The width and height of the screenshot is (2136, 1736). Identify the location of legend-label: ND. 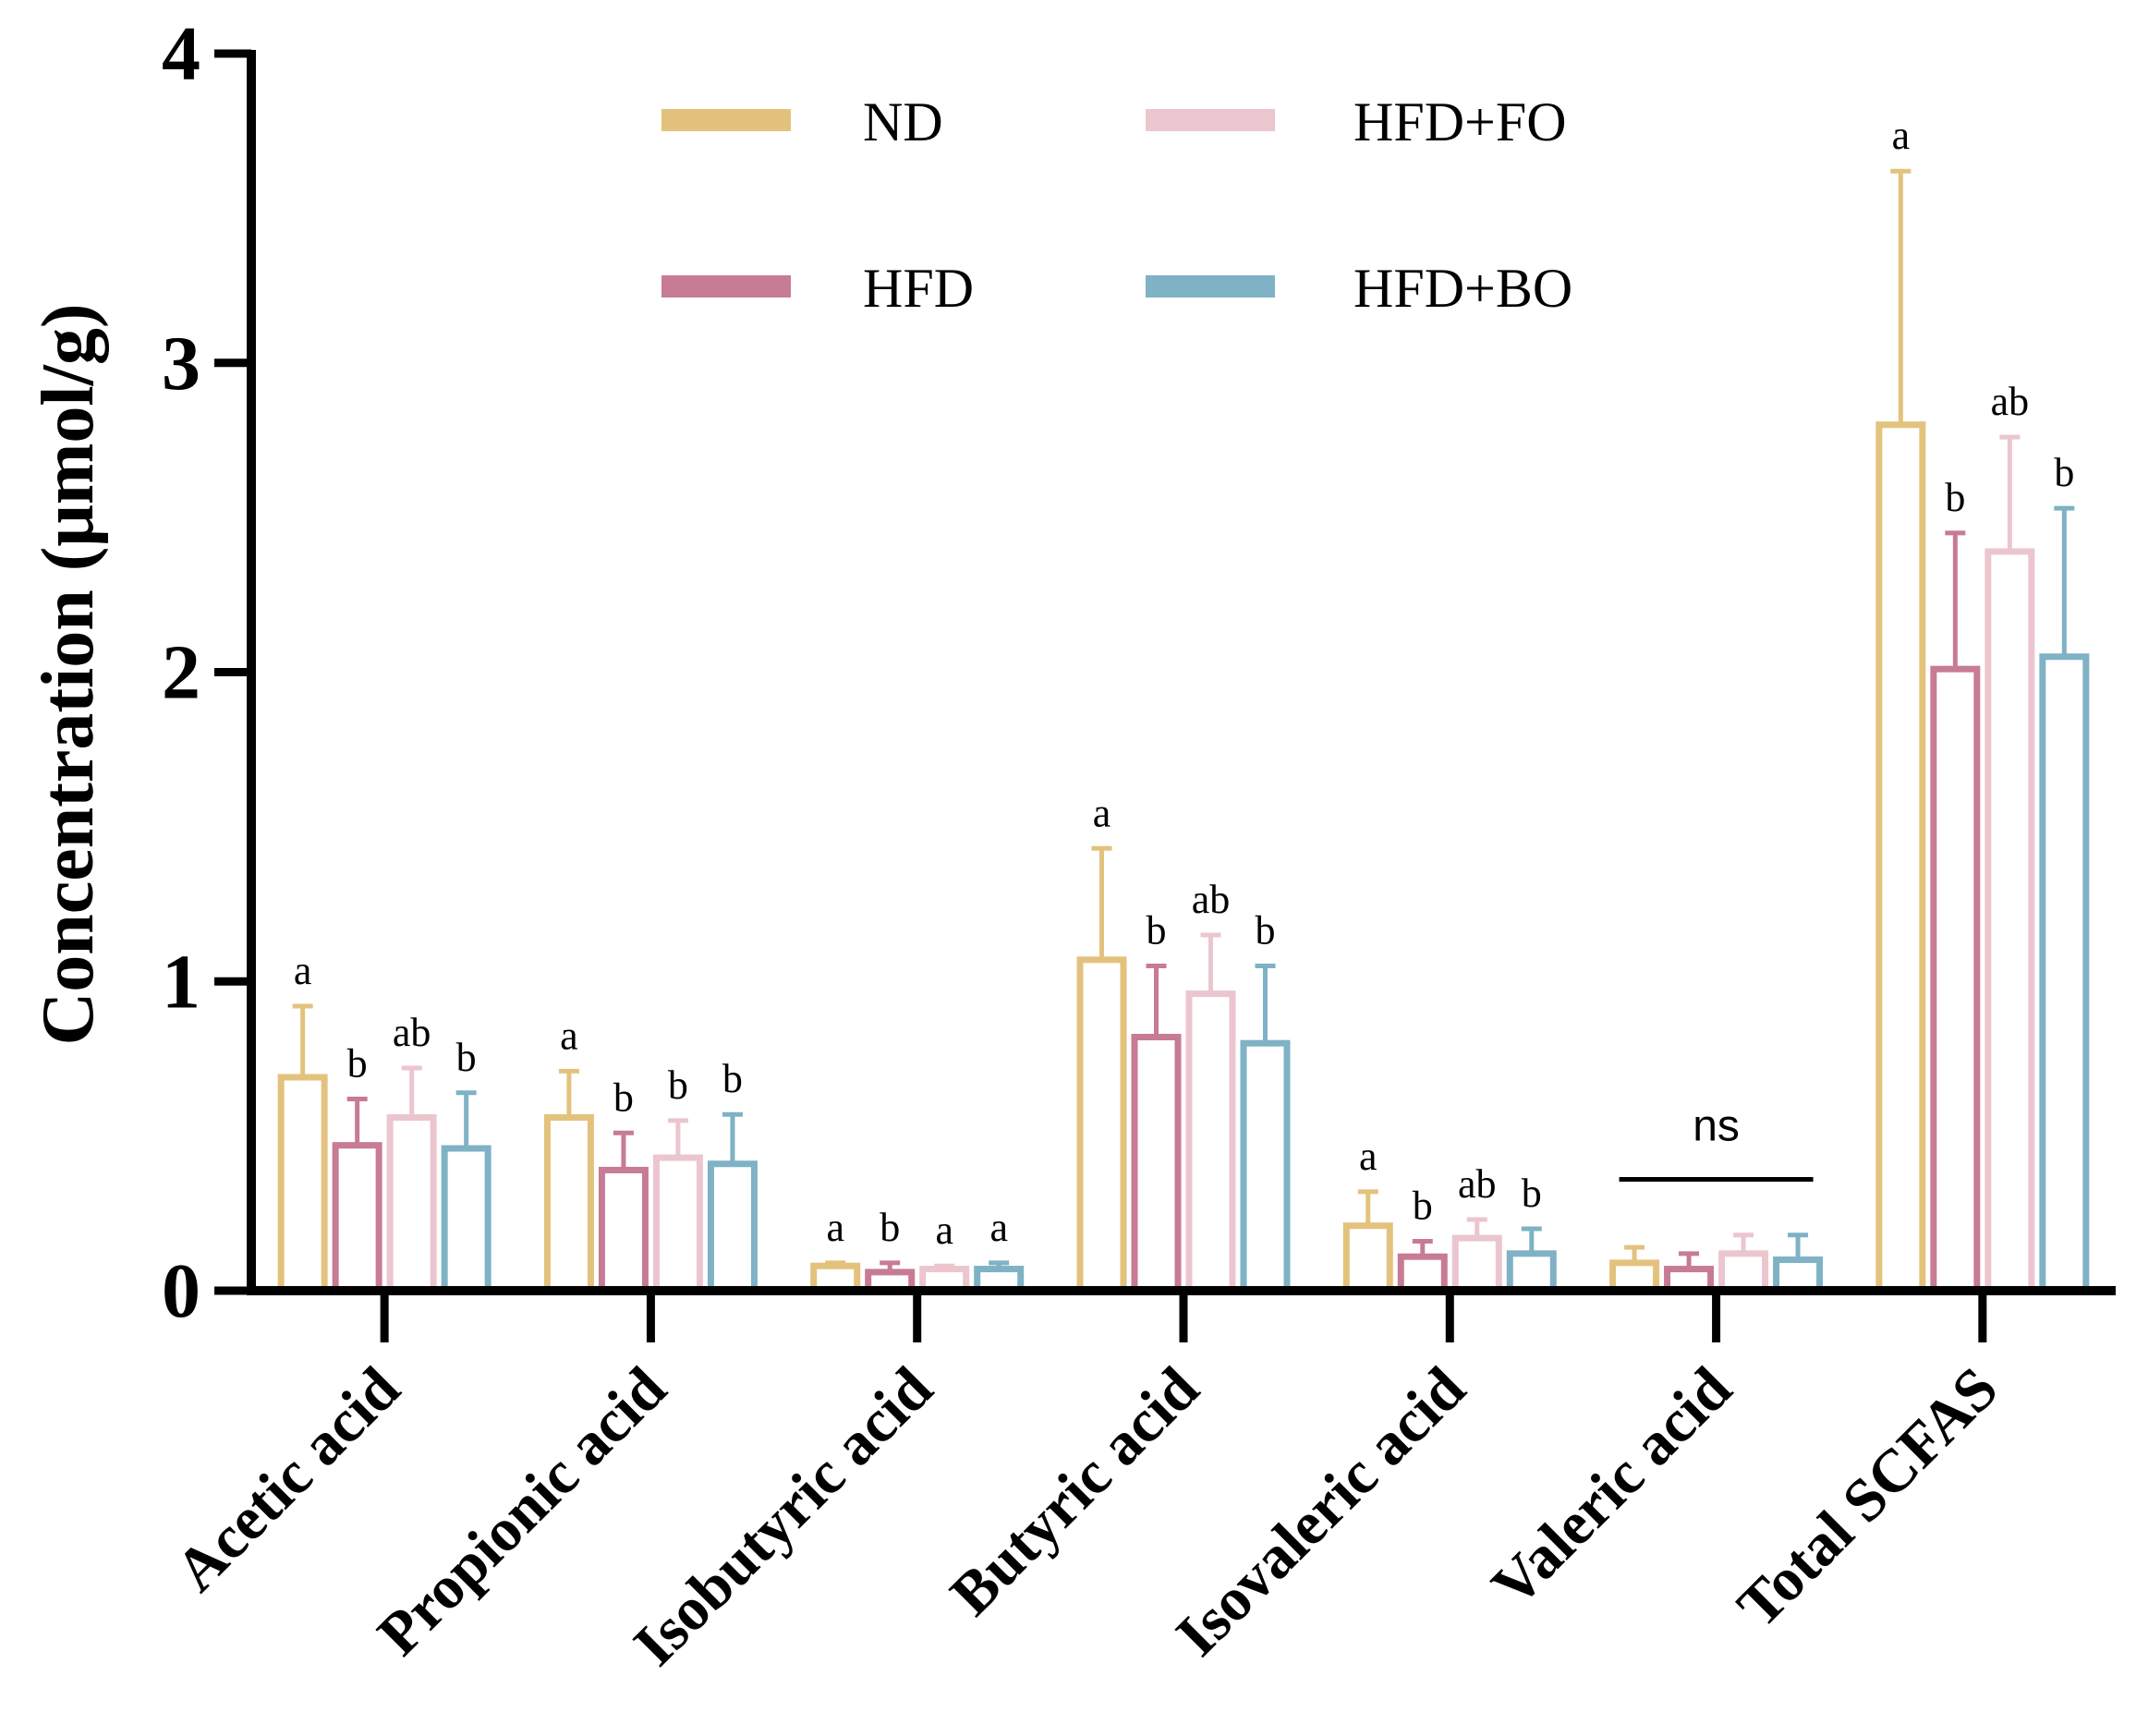
(903, 122).